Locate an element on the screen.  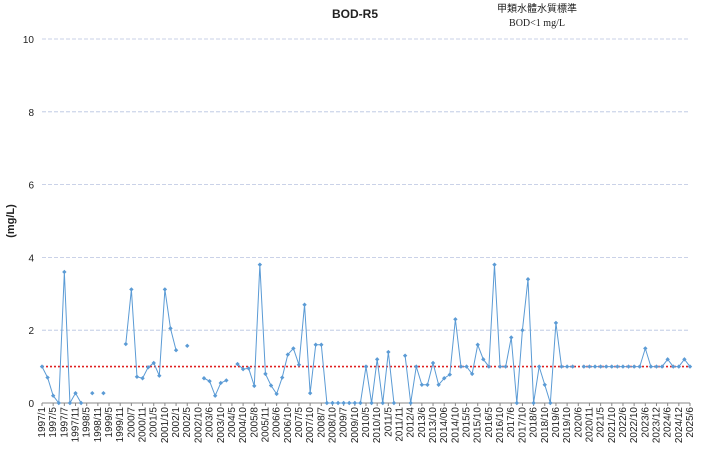
x-tick-label: 2025/6 is located at coordinates (690, 422).